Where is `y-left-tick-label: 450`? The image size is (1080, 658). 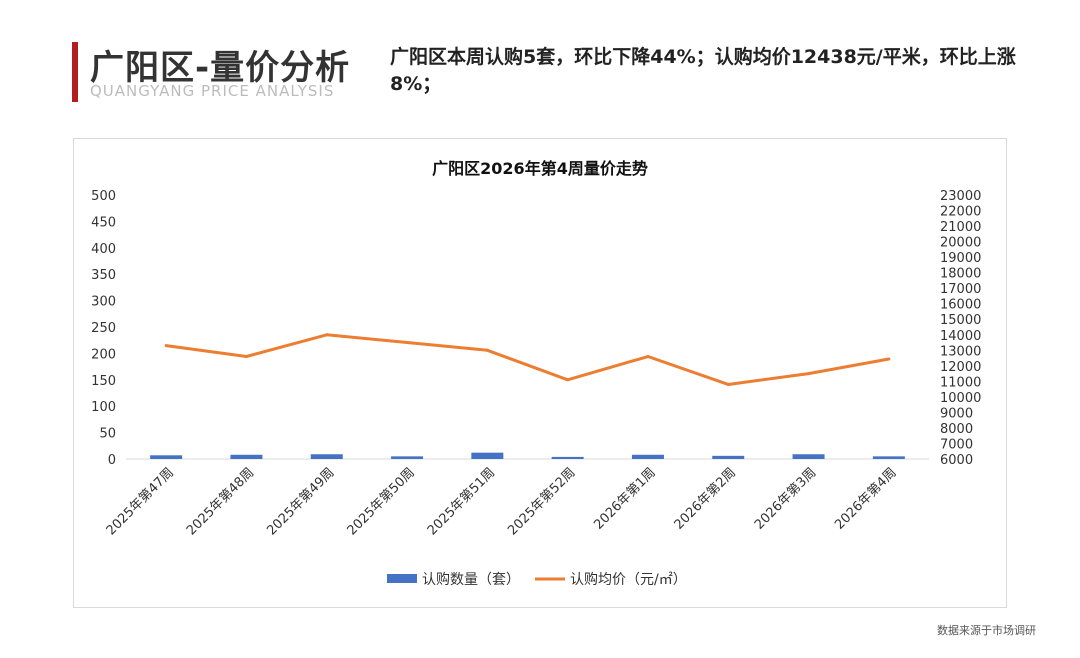
y-left-tick-label: 450 is located at coordinates (103, 222).